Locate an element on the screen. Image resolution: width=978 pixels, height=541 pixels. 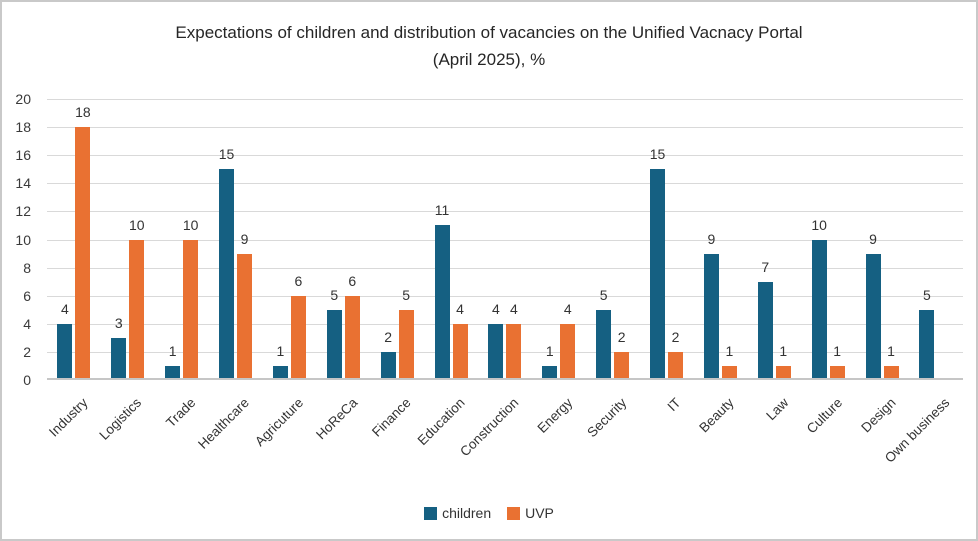
legend-label-uvp: UVP is located at coordinates (539, 513).